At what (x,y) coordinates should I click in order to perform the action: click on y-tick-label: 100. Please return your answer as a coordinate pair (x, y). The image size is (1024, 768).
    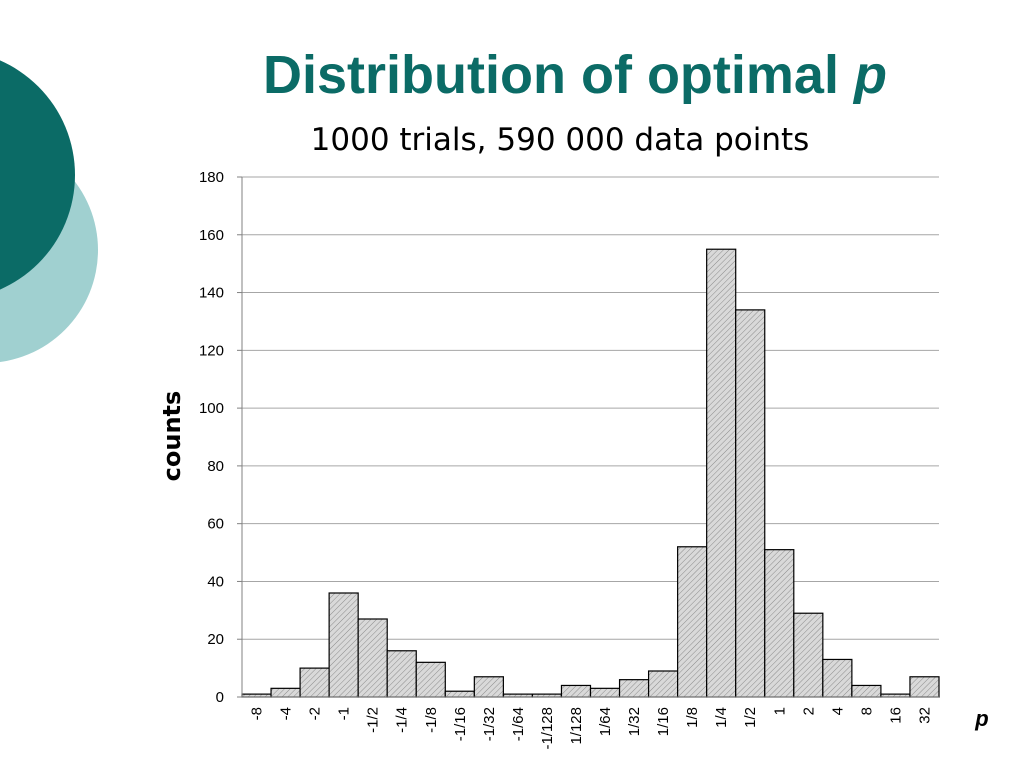
    Looking at the image, I should click on (211, 408).